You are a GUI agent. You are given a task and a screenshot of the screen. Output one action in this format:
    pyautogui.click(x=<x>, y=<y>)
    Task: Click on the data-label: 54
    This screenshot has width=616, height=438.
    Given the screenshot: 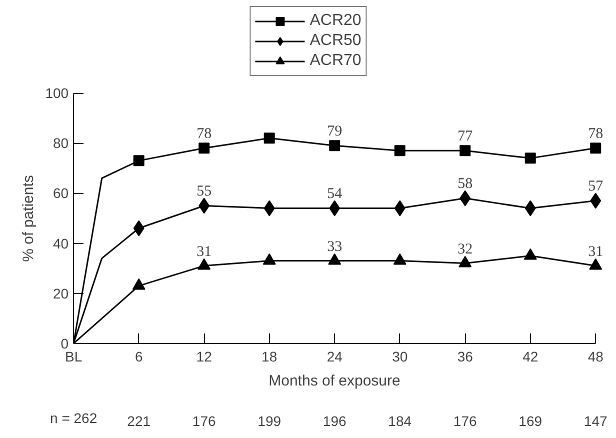 What is the action you would take?
    pyautogui.click(x=335, y=194)
    